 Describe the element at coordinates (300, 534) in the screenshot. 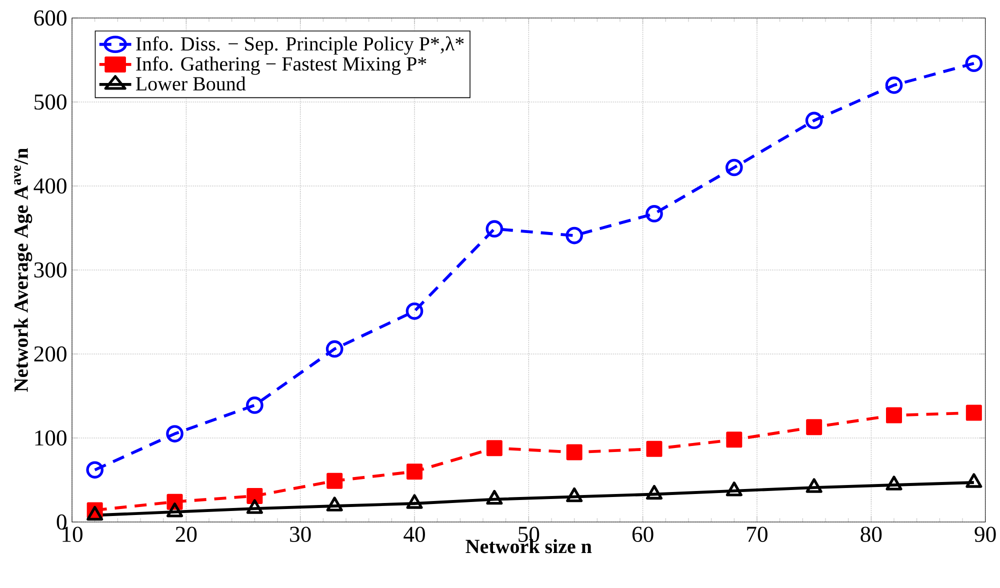

I see `x-tick-label: 30` at that location.